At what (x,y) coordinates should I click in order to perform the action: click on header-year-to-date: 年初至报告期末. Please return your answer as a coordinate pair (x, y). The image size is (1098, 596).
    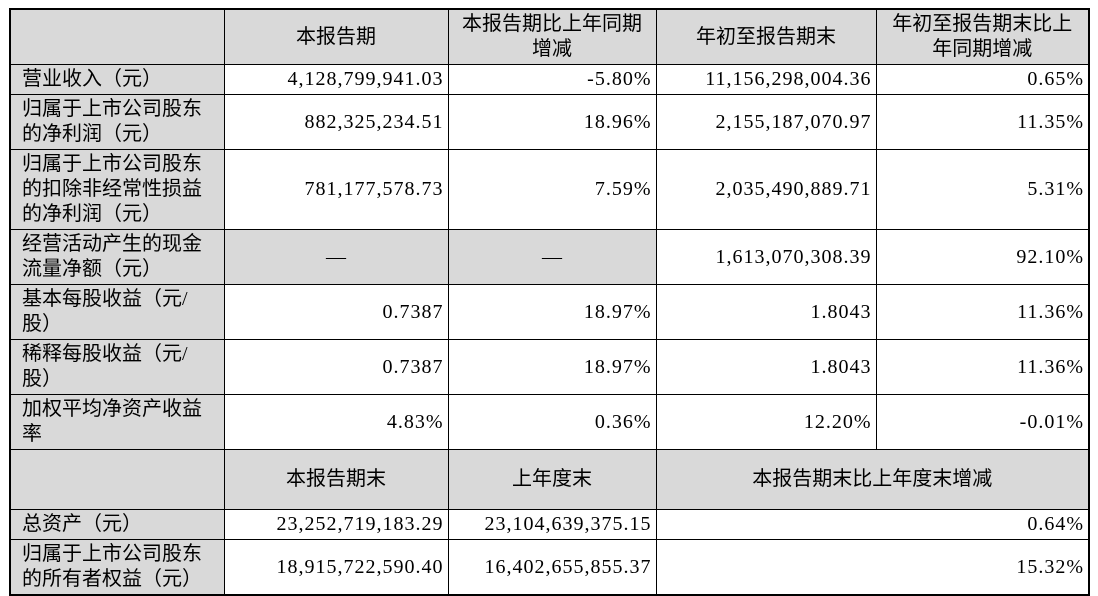
    Looking at the image, I should click on (766, 36).